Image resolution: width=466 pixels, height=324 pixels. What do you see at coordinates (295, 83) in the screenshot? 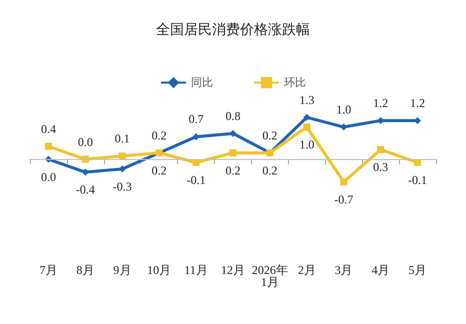
I see `legend-label: 环比` at bounding box center [295, 83].